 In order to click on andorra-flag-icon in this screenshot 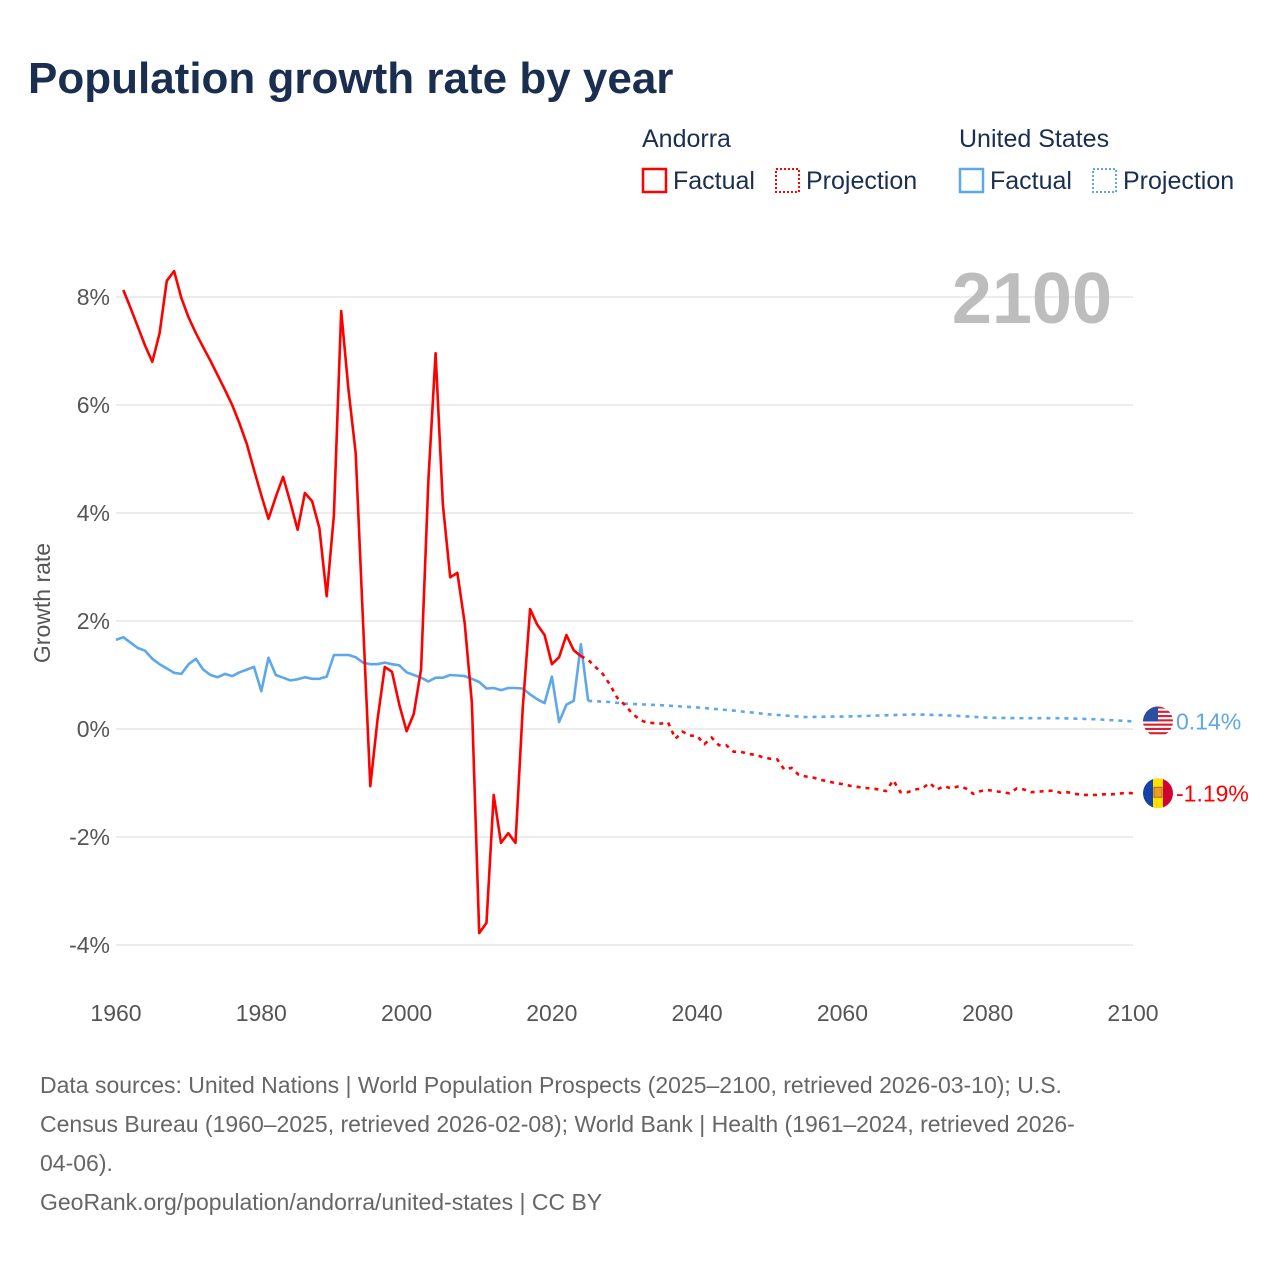, I will do `click(1158, 793)`.